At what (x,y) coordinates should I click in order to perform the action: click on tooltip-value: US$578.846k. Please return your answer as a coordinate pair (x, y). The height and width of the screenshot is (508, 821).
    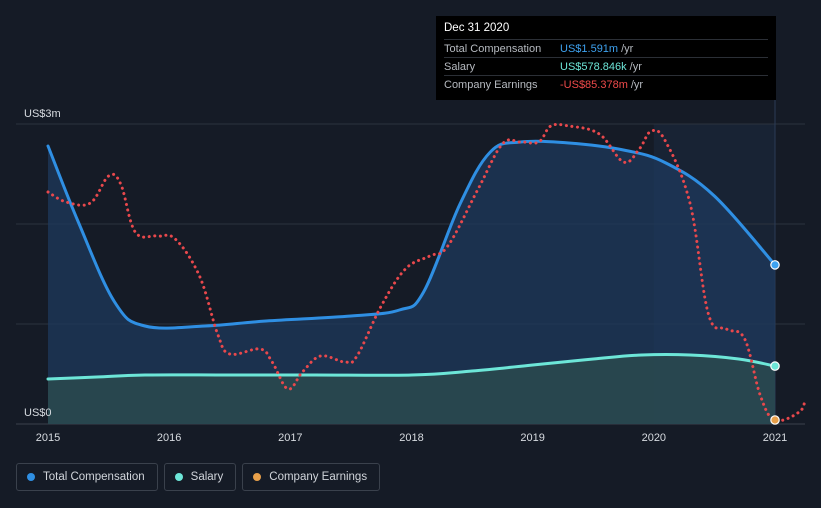
    Looking at the image, I should click on (593, 66).